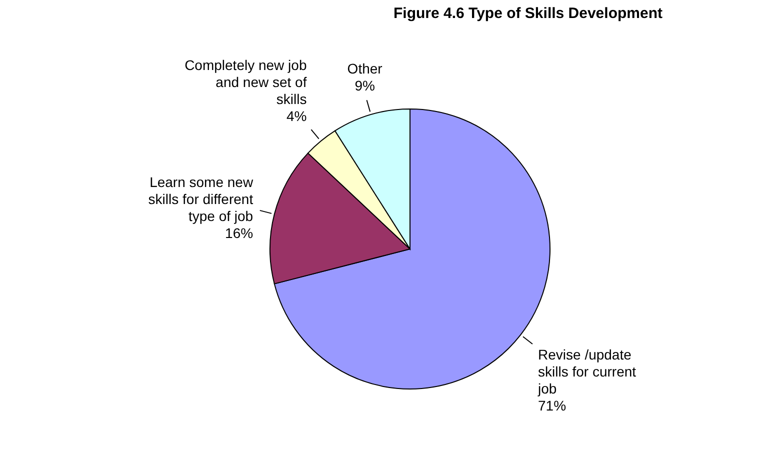 This screenshot has width=768, height=468. What do you see at coordinates (201, 199) in the screenshot?
I see `slice-label: Learn some new skills for different type of job` at bounding box center [201, 199].